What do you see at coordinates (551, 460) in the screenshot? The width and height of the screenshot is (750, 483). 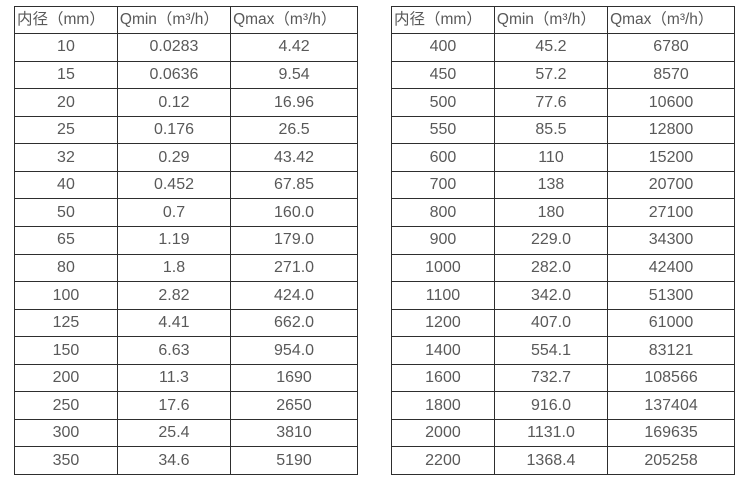 I see `qmin-cell: 1368.4` at bounding box center [551, 460].